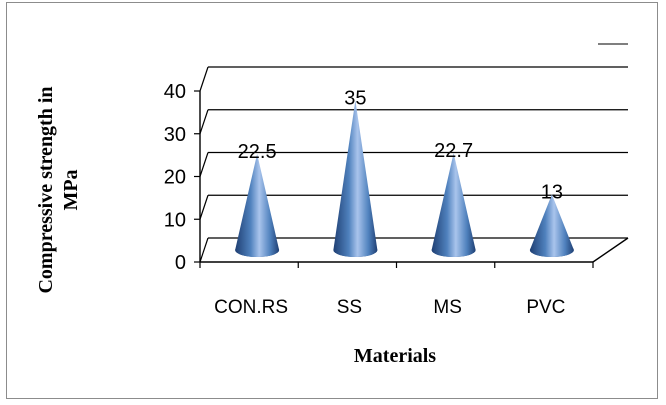 This screenshot has width=666, height=405. What do you see at coordinates (395, 356) in the screenshot?
I see `x-axis-title: Materials` at bounding box center [395, 356].